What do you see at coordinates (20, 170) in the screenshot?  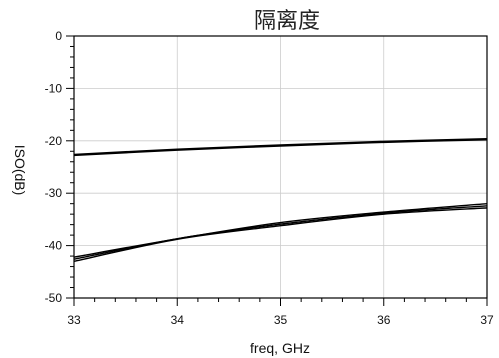 I see `y-axis-label: ISO(dB)` at bounding box center [20, 170].